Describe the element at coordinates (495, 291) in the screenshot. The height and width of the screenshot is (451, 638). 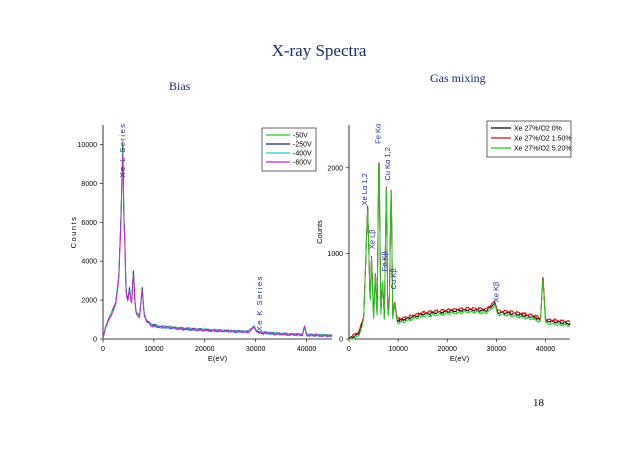
I see `annotation-label: Xe Kβ` at that location.